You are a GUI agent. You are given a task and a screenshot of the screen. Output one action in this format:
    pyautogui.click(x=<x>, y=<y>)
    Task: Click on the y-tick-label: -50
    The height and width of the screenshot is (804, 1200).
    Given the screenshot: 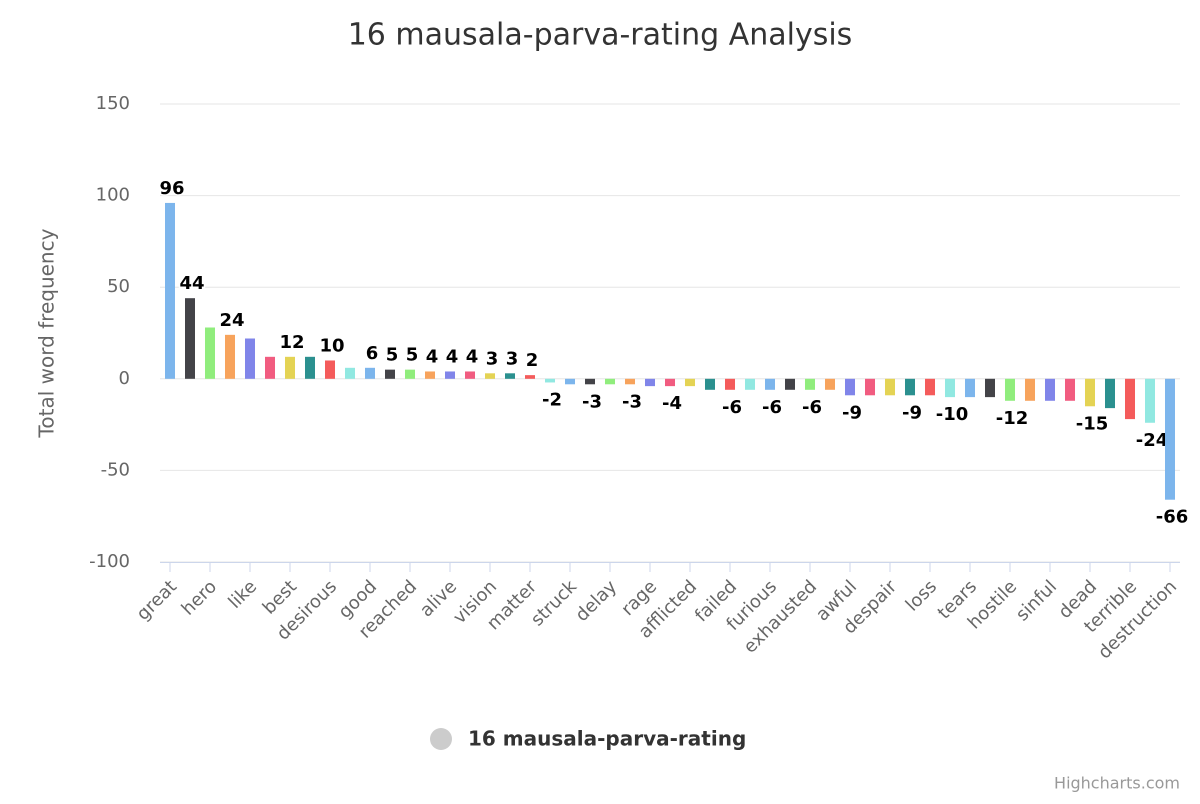 What is the action you would take?
    pyautogui.click(x=115, y=469)
    